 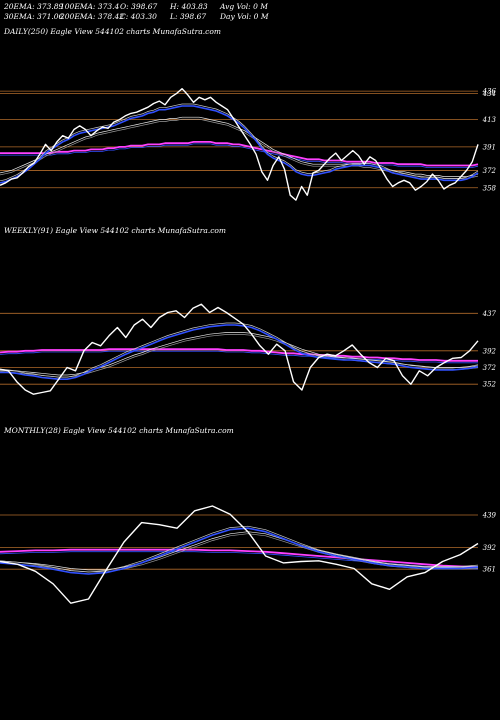 I want to click on daily-ma-short-line, so click(x=239, y=144).